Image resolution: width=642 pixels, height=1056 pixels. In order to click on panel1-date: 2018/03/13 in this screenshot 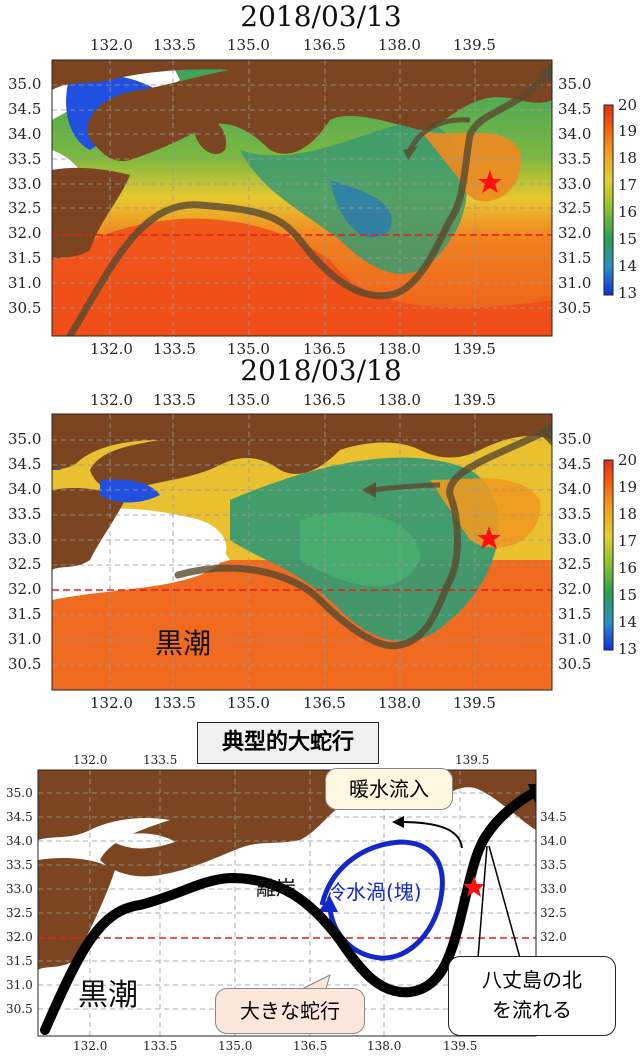, I will do `click(321, 16)`.